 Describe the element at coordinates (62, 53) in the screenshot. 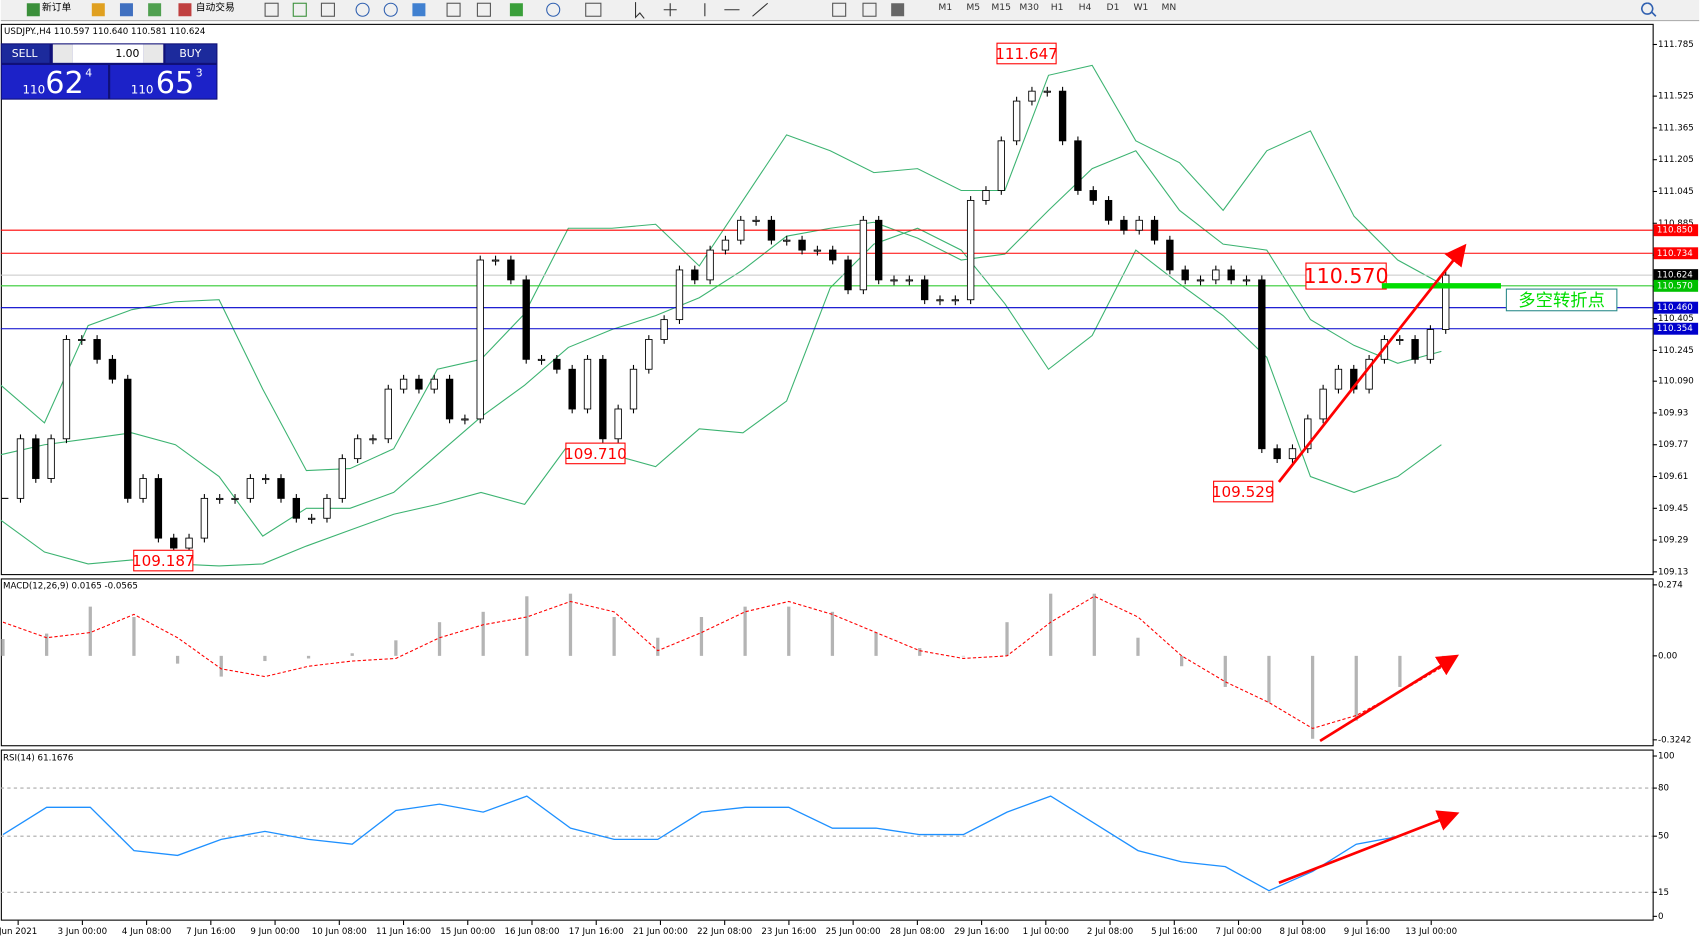

I see `spin-down` at that location.